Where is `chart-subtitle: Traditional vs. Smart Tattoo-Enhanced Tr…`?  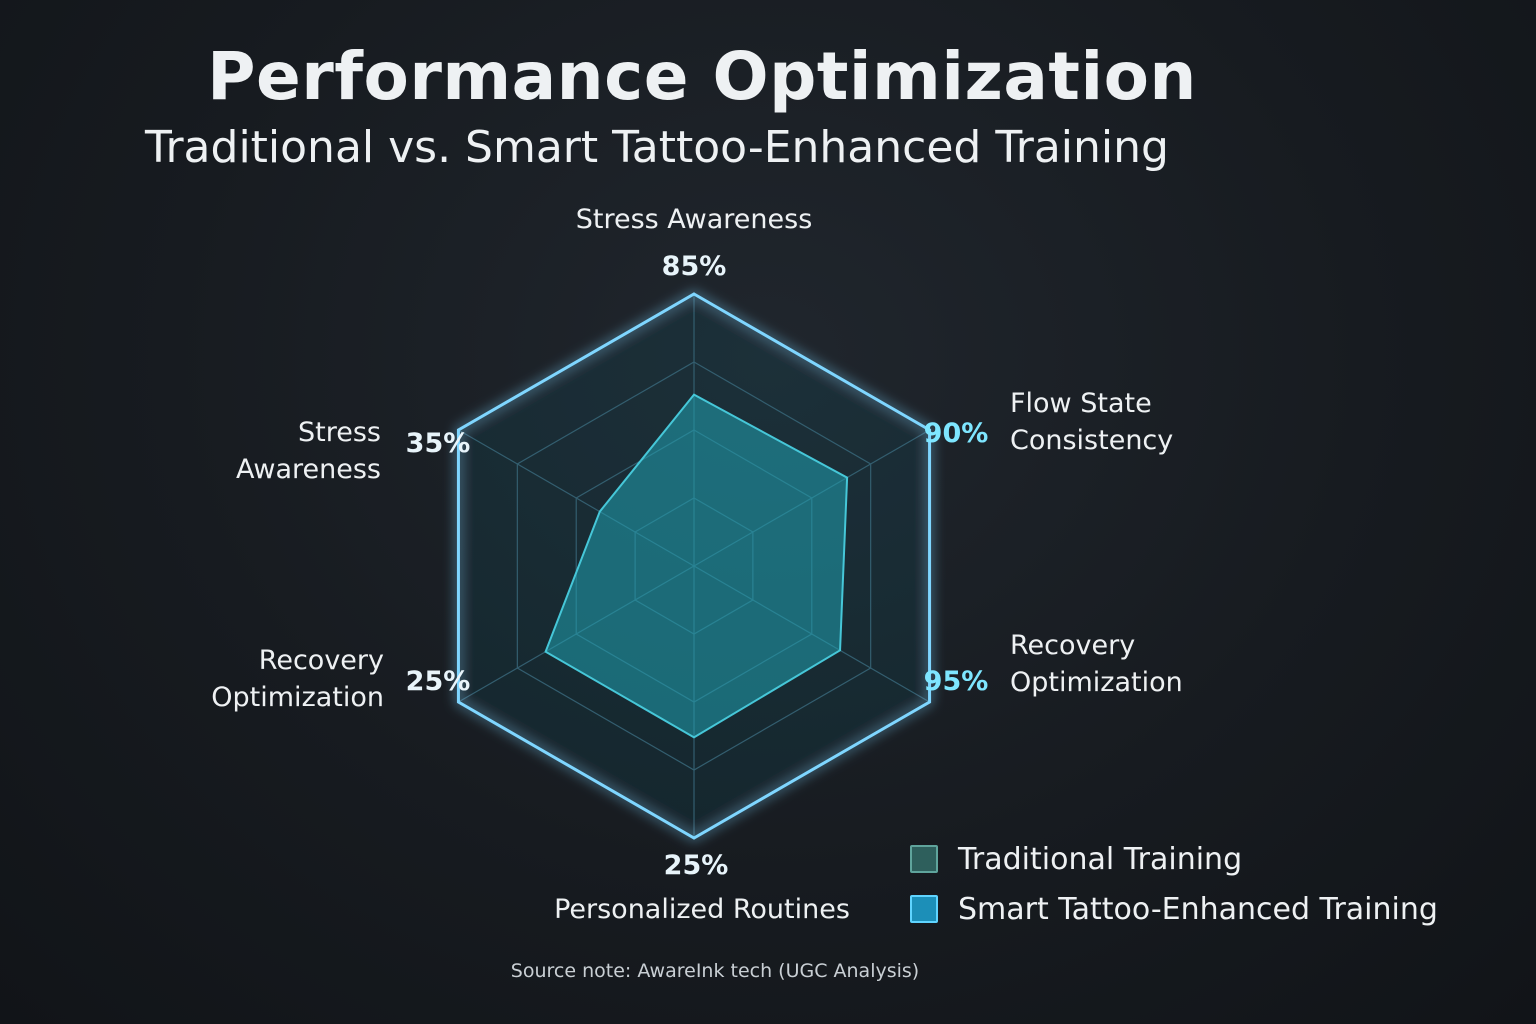
chart-subtitle: Traditional vs. Smart Tattoo-Enhanced Tr… is located at coordinates (657, 147).